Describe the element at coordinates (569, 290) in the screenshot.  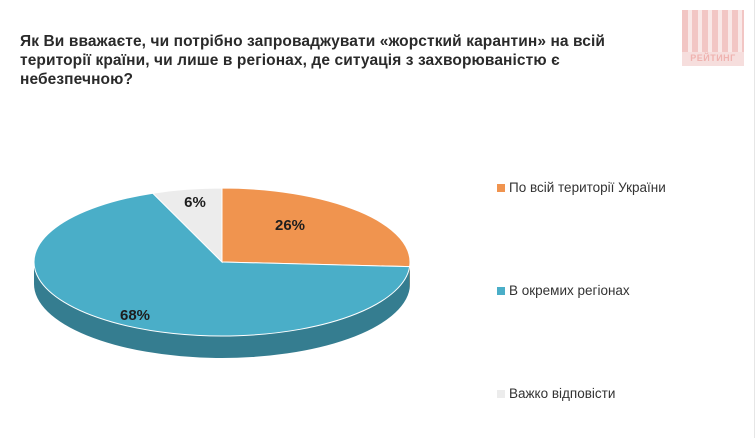
I see `legend-label-1: В окремих регіонах` at that location.